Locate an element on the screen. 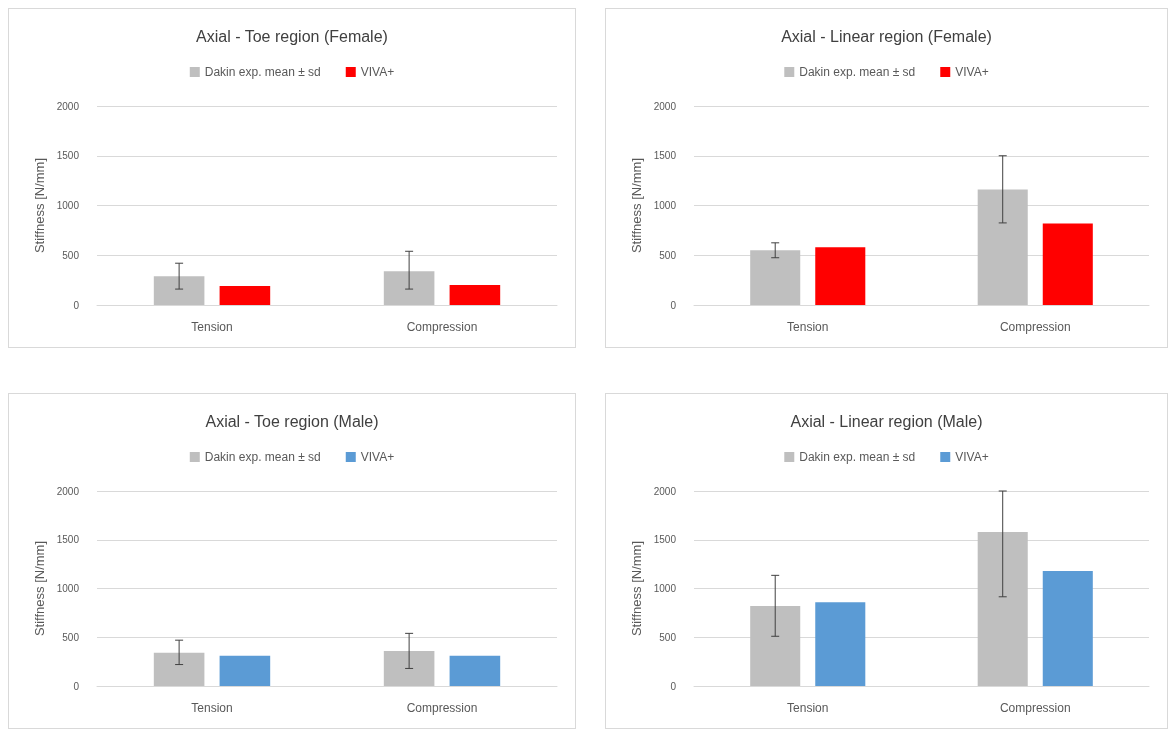  chart-title: Axial - Toe region (Female) is located at coordinates (292, 36).